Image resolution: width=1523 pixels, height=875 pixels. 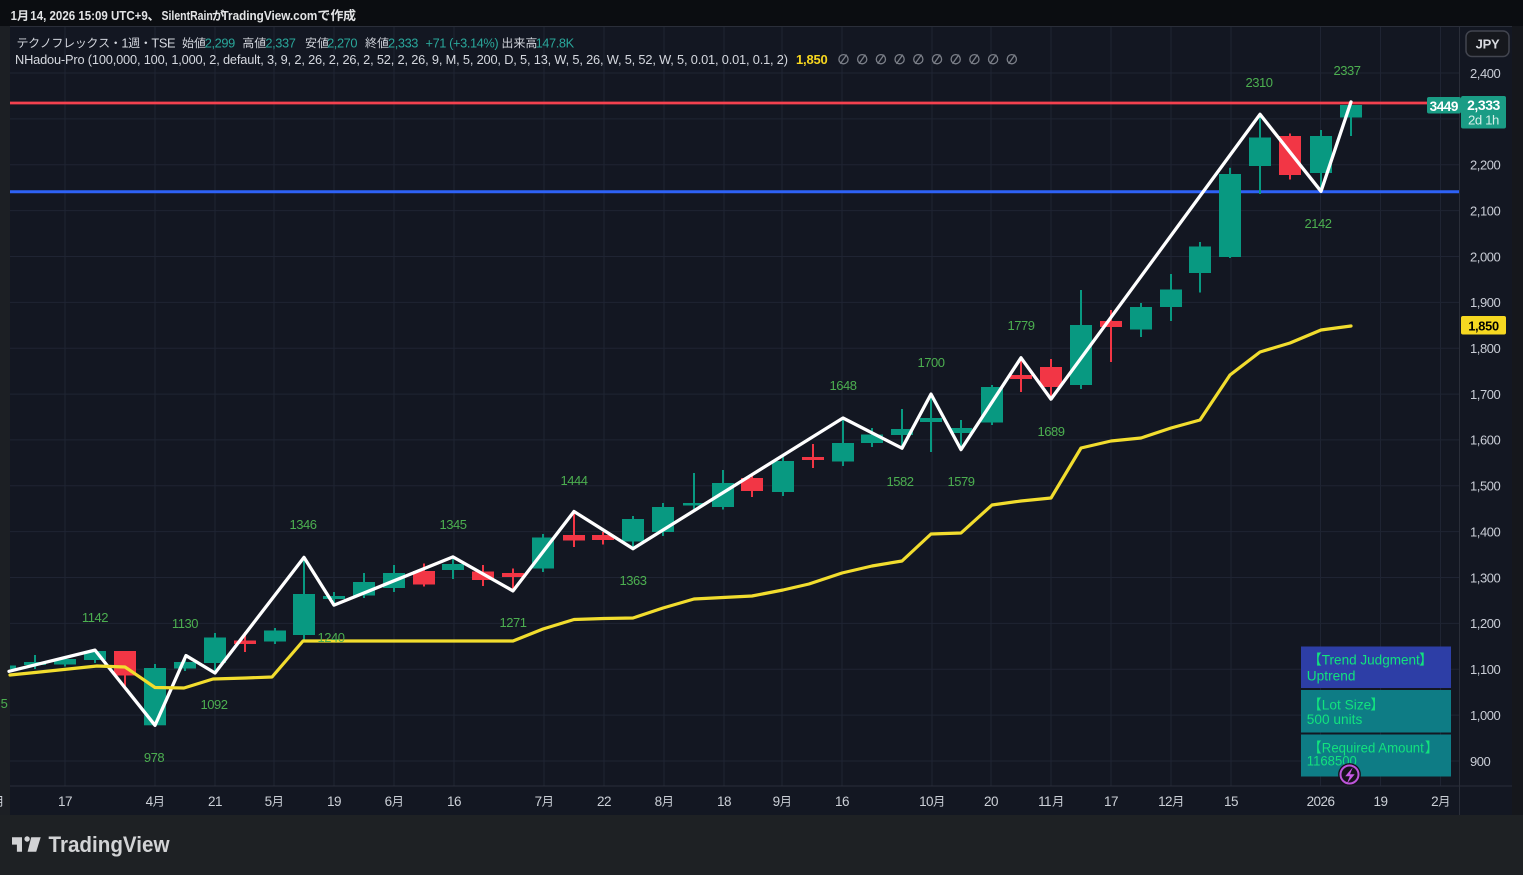 I want to click on svg-text: 18, so click(x=724, y=801).